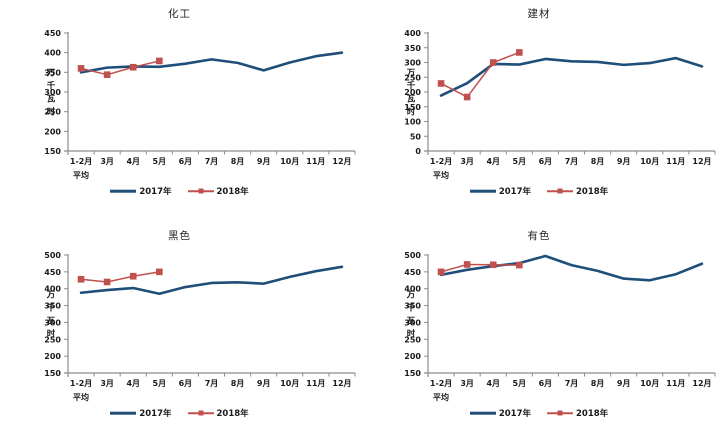 The image size is (719, 444). I want to click on svg-text: 50, so click(415, 136).